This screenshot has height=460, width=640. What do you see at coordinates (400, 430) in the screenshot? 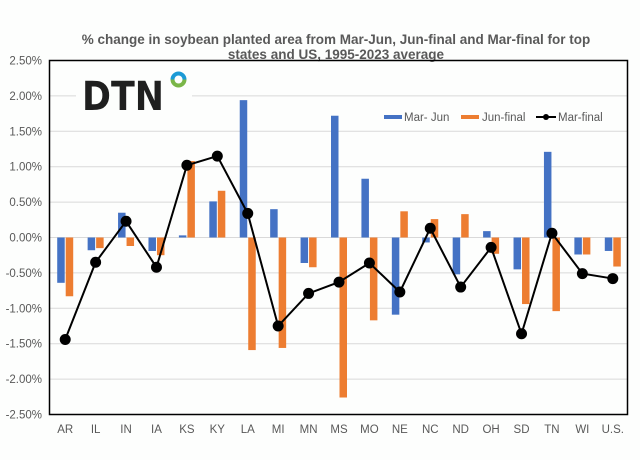
I see `x-tick-label: NE` at bounding box center [400, 430].